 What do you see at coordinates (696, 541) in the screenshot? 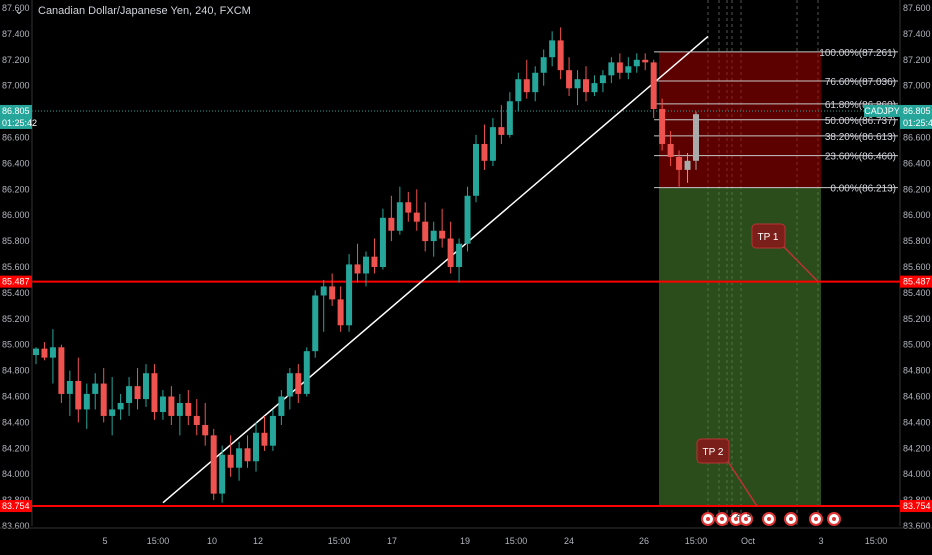
I see `x-tick-label: 15:00` at bounding box center [696, 541].